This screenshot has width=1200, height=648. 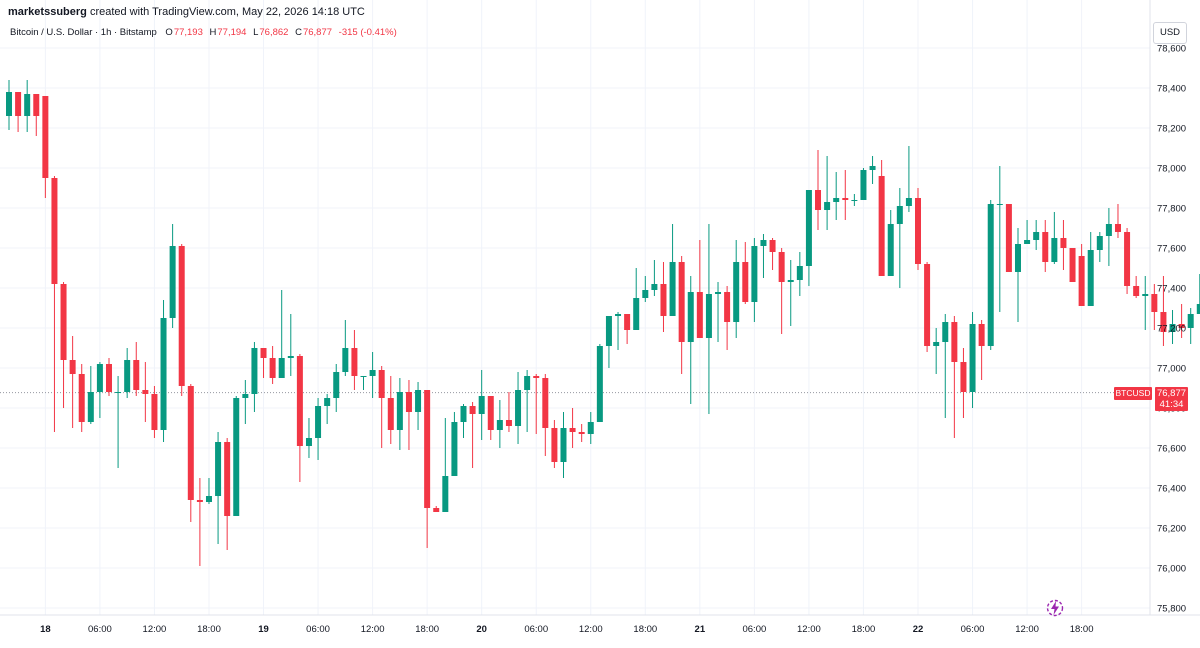 What do you see at coordinates (367, 32) in the screenshot?
I see `change-value: -315 (-0.41%)` at bounding box center [367, 32].